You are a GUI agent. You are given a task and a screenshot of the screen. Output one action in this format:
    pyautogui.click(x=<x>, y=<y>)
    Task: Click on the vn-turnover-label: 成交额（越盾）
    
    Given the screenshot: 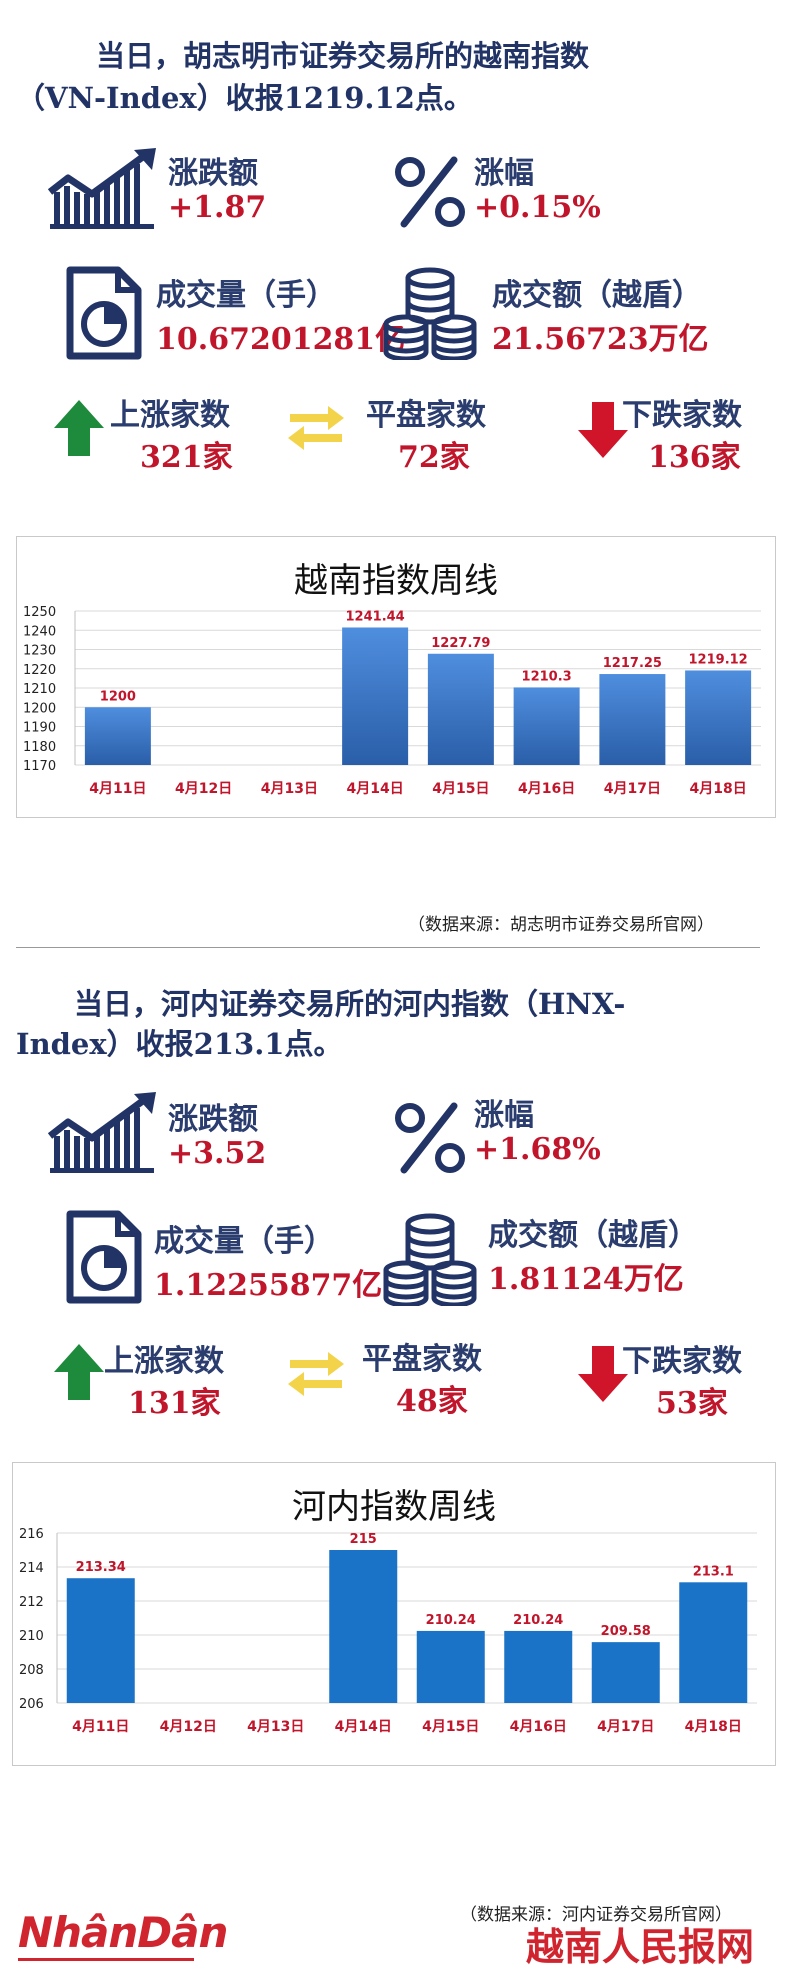 What is the action you would take?
    pyautogui.click(x=597, y=295)
    